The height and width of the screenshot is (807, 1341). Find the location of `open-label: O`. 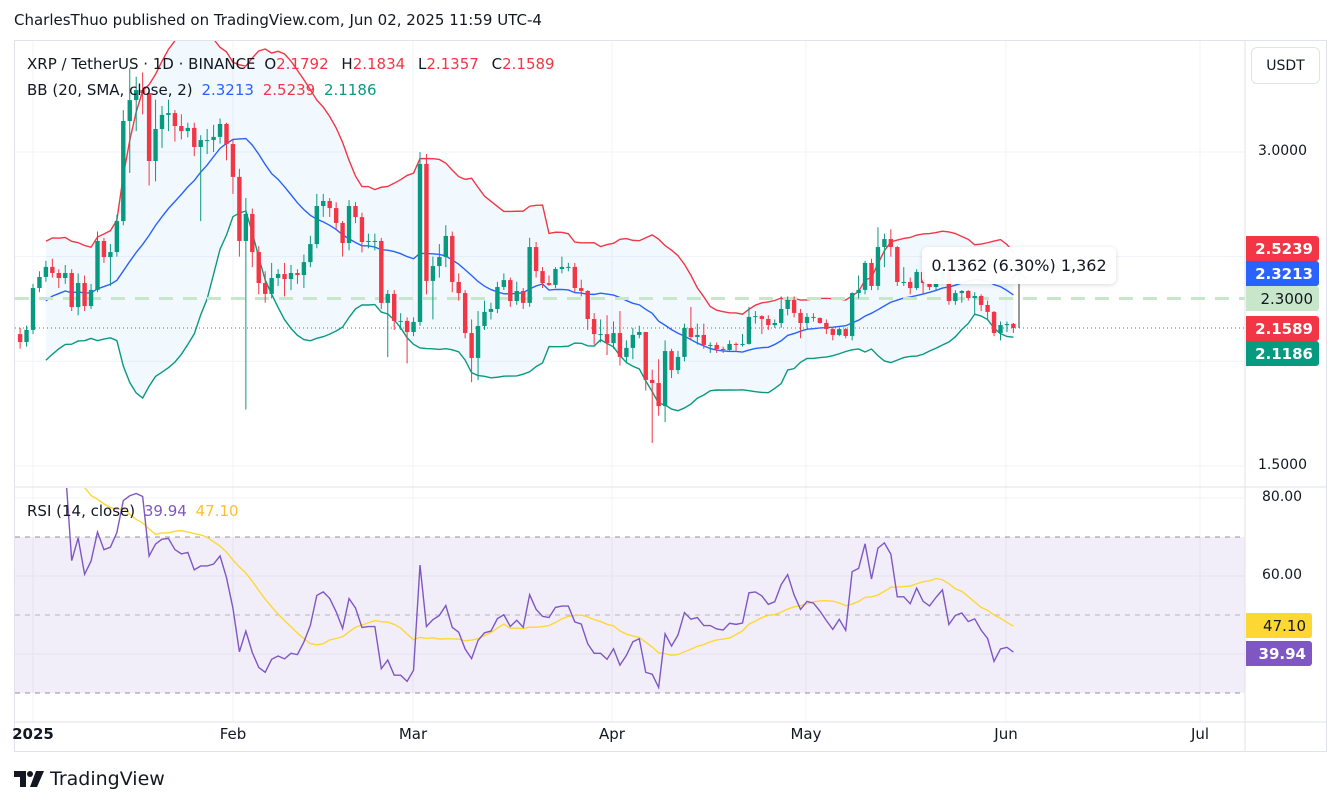

open-label: O is located at coordinates (270, 64).